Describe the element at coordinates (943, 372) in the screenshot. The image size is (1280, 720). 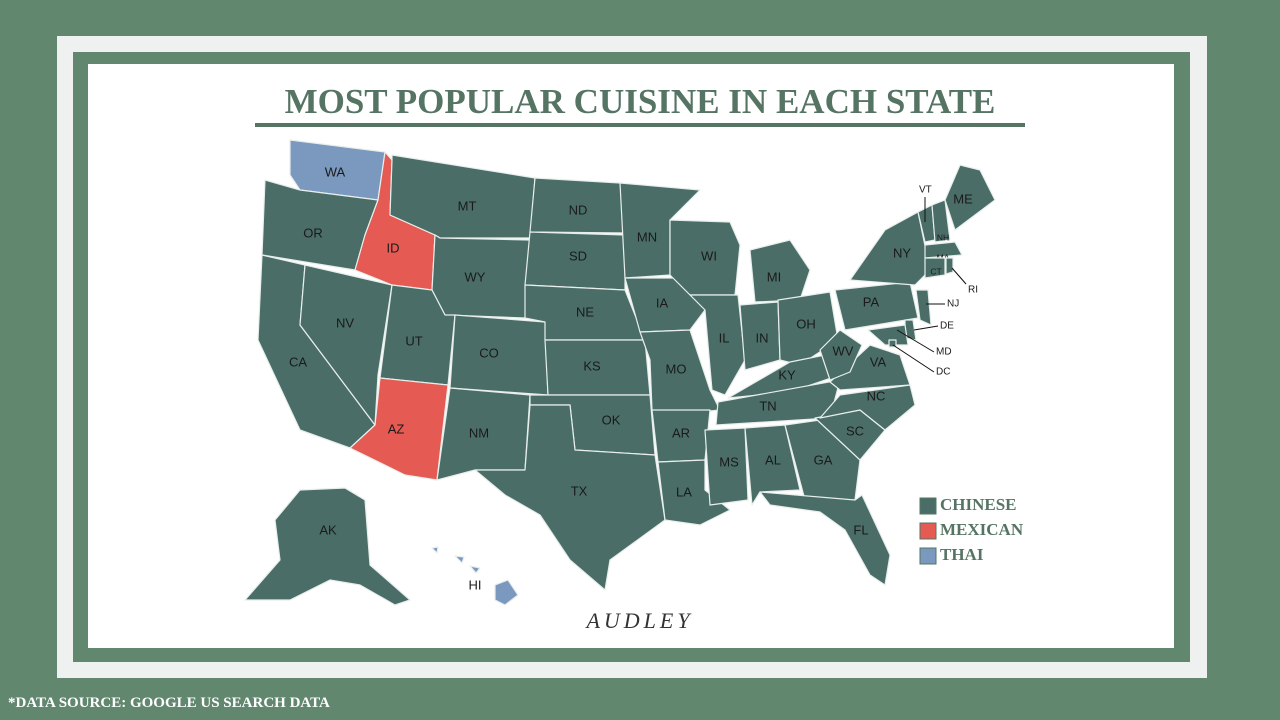
I see `state-label: DC` at that location.